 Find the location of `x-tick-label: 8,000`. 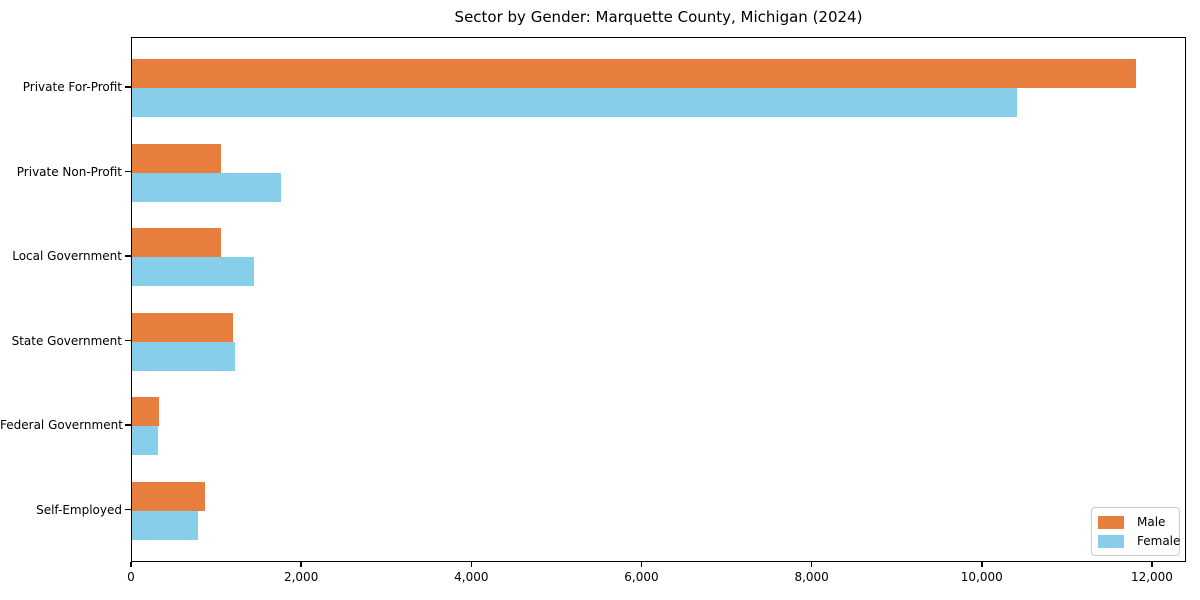

x-tick-label: 8,000 is located at coordinates (811, 577).